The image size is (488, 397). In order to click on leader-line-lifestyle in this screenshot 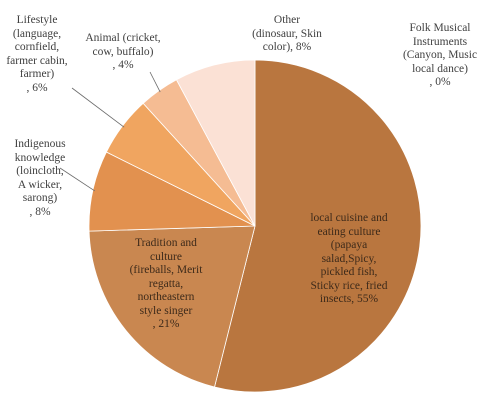, I will do `click(98, 107)`.